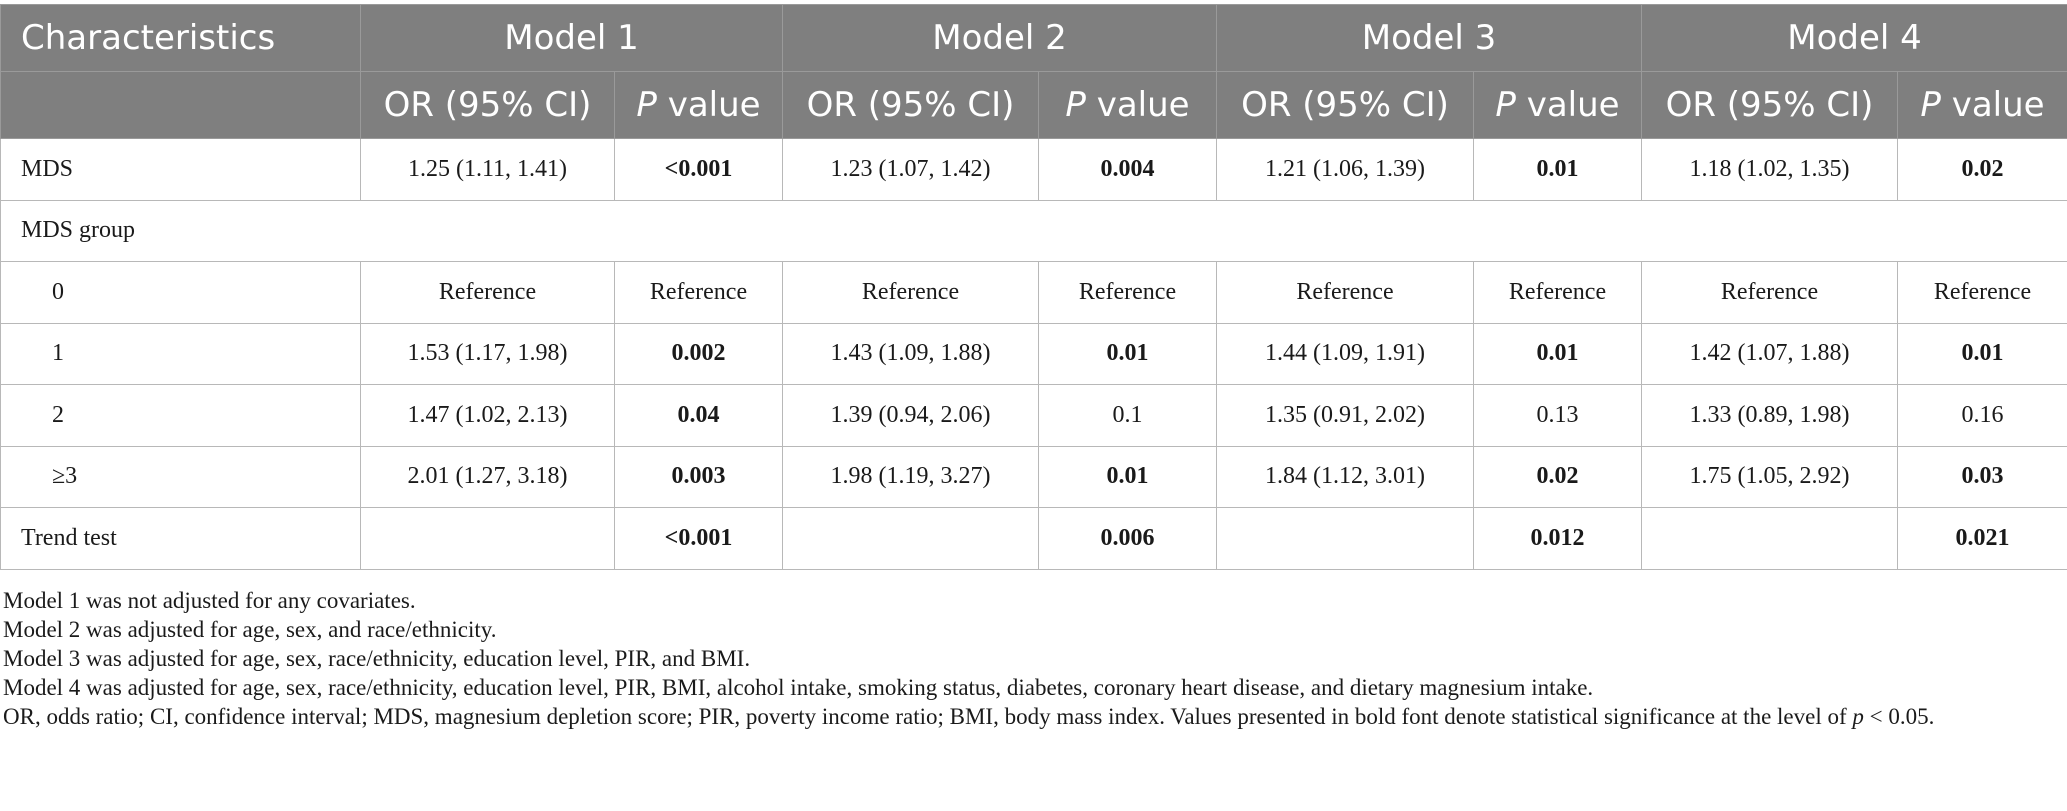 The image size is (2067, 811). What do you see at coordinates (1429, 38) in the screenshot?
I see `header-model-3: Model 3` at bounding box center [1429, 38].